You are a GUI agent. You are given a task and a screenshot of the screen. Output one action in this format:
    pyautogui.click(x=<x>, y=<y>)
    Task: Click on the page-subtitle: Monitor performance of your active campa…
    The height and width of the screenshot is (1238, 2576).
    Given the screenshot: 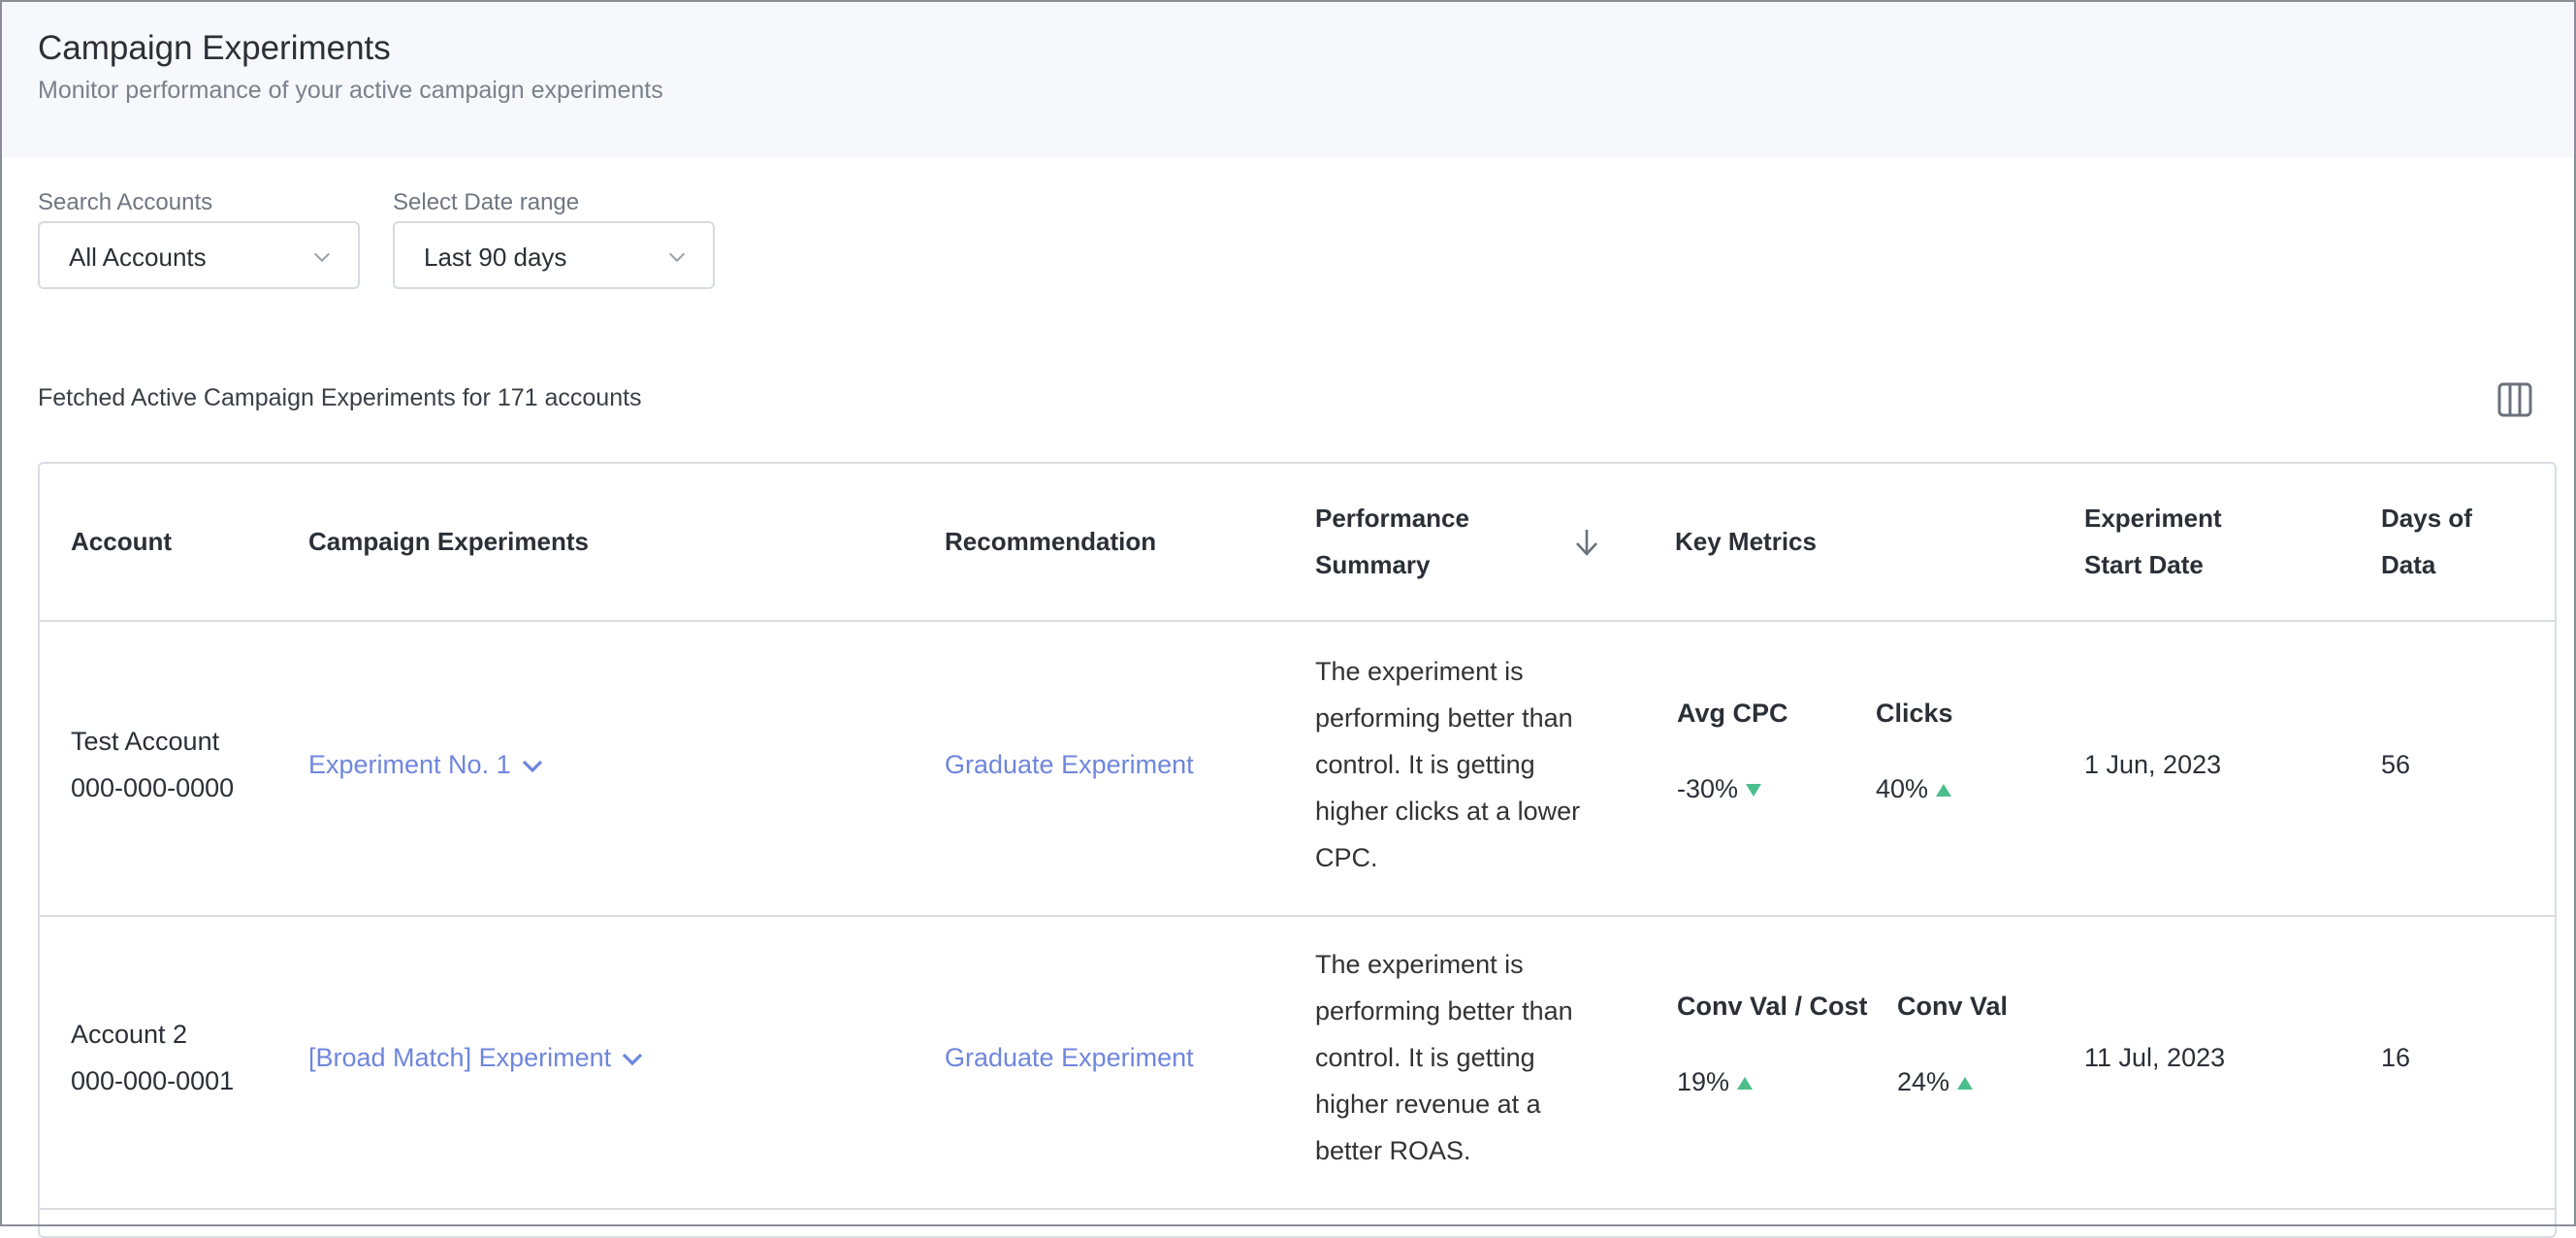 What is the action you would take?
    pyautogui.click(x=350, y=91)
    